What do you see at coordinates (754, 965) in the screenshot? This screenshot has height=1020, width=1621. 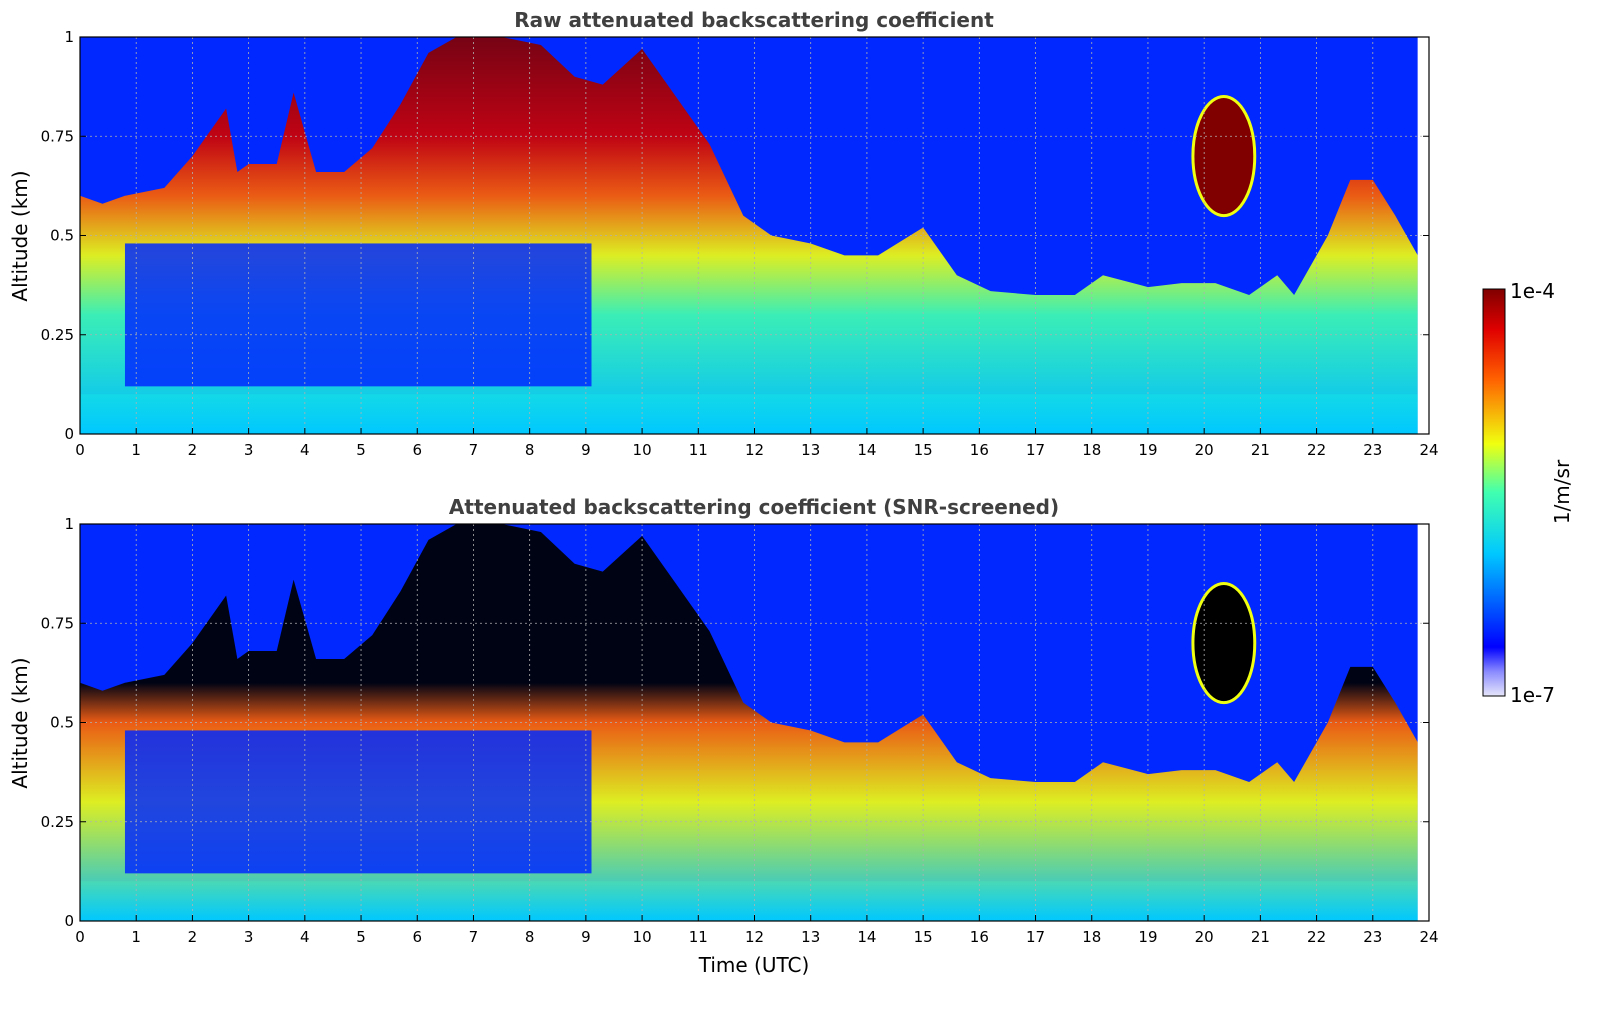 I see `x-axis-label: Time (UTC)` at bounding box center [754, 965].